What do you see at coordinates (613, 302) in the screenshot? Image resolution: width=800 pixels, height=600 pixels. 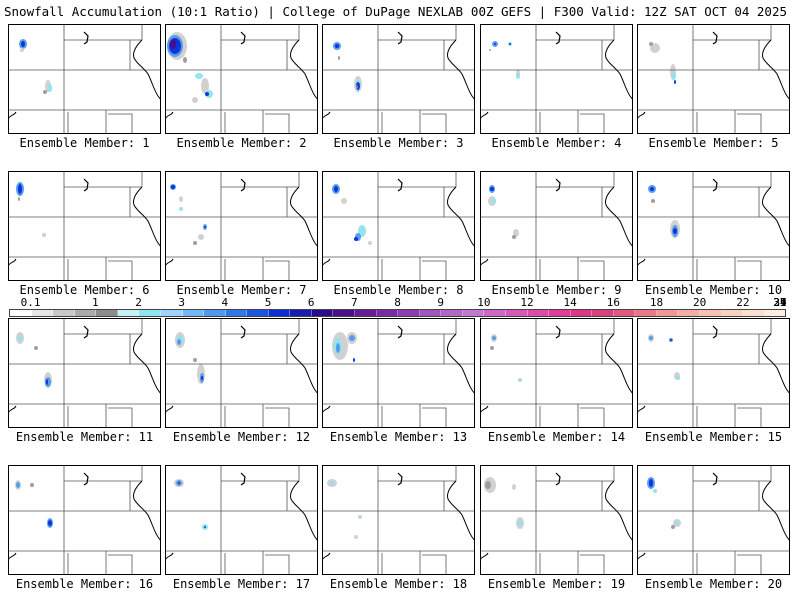 I see `colorbar-label: 16` at bounding box center [613, 302].